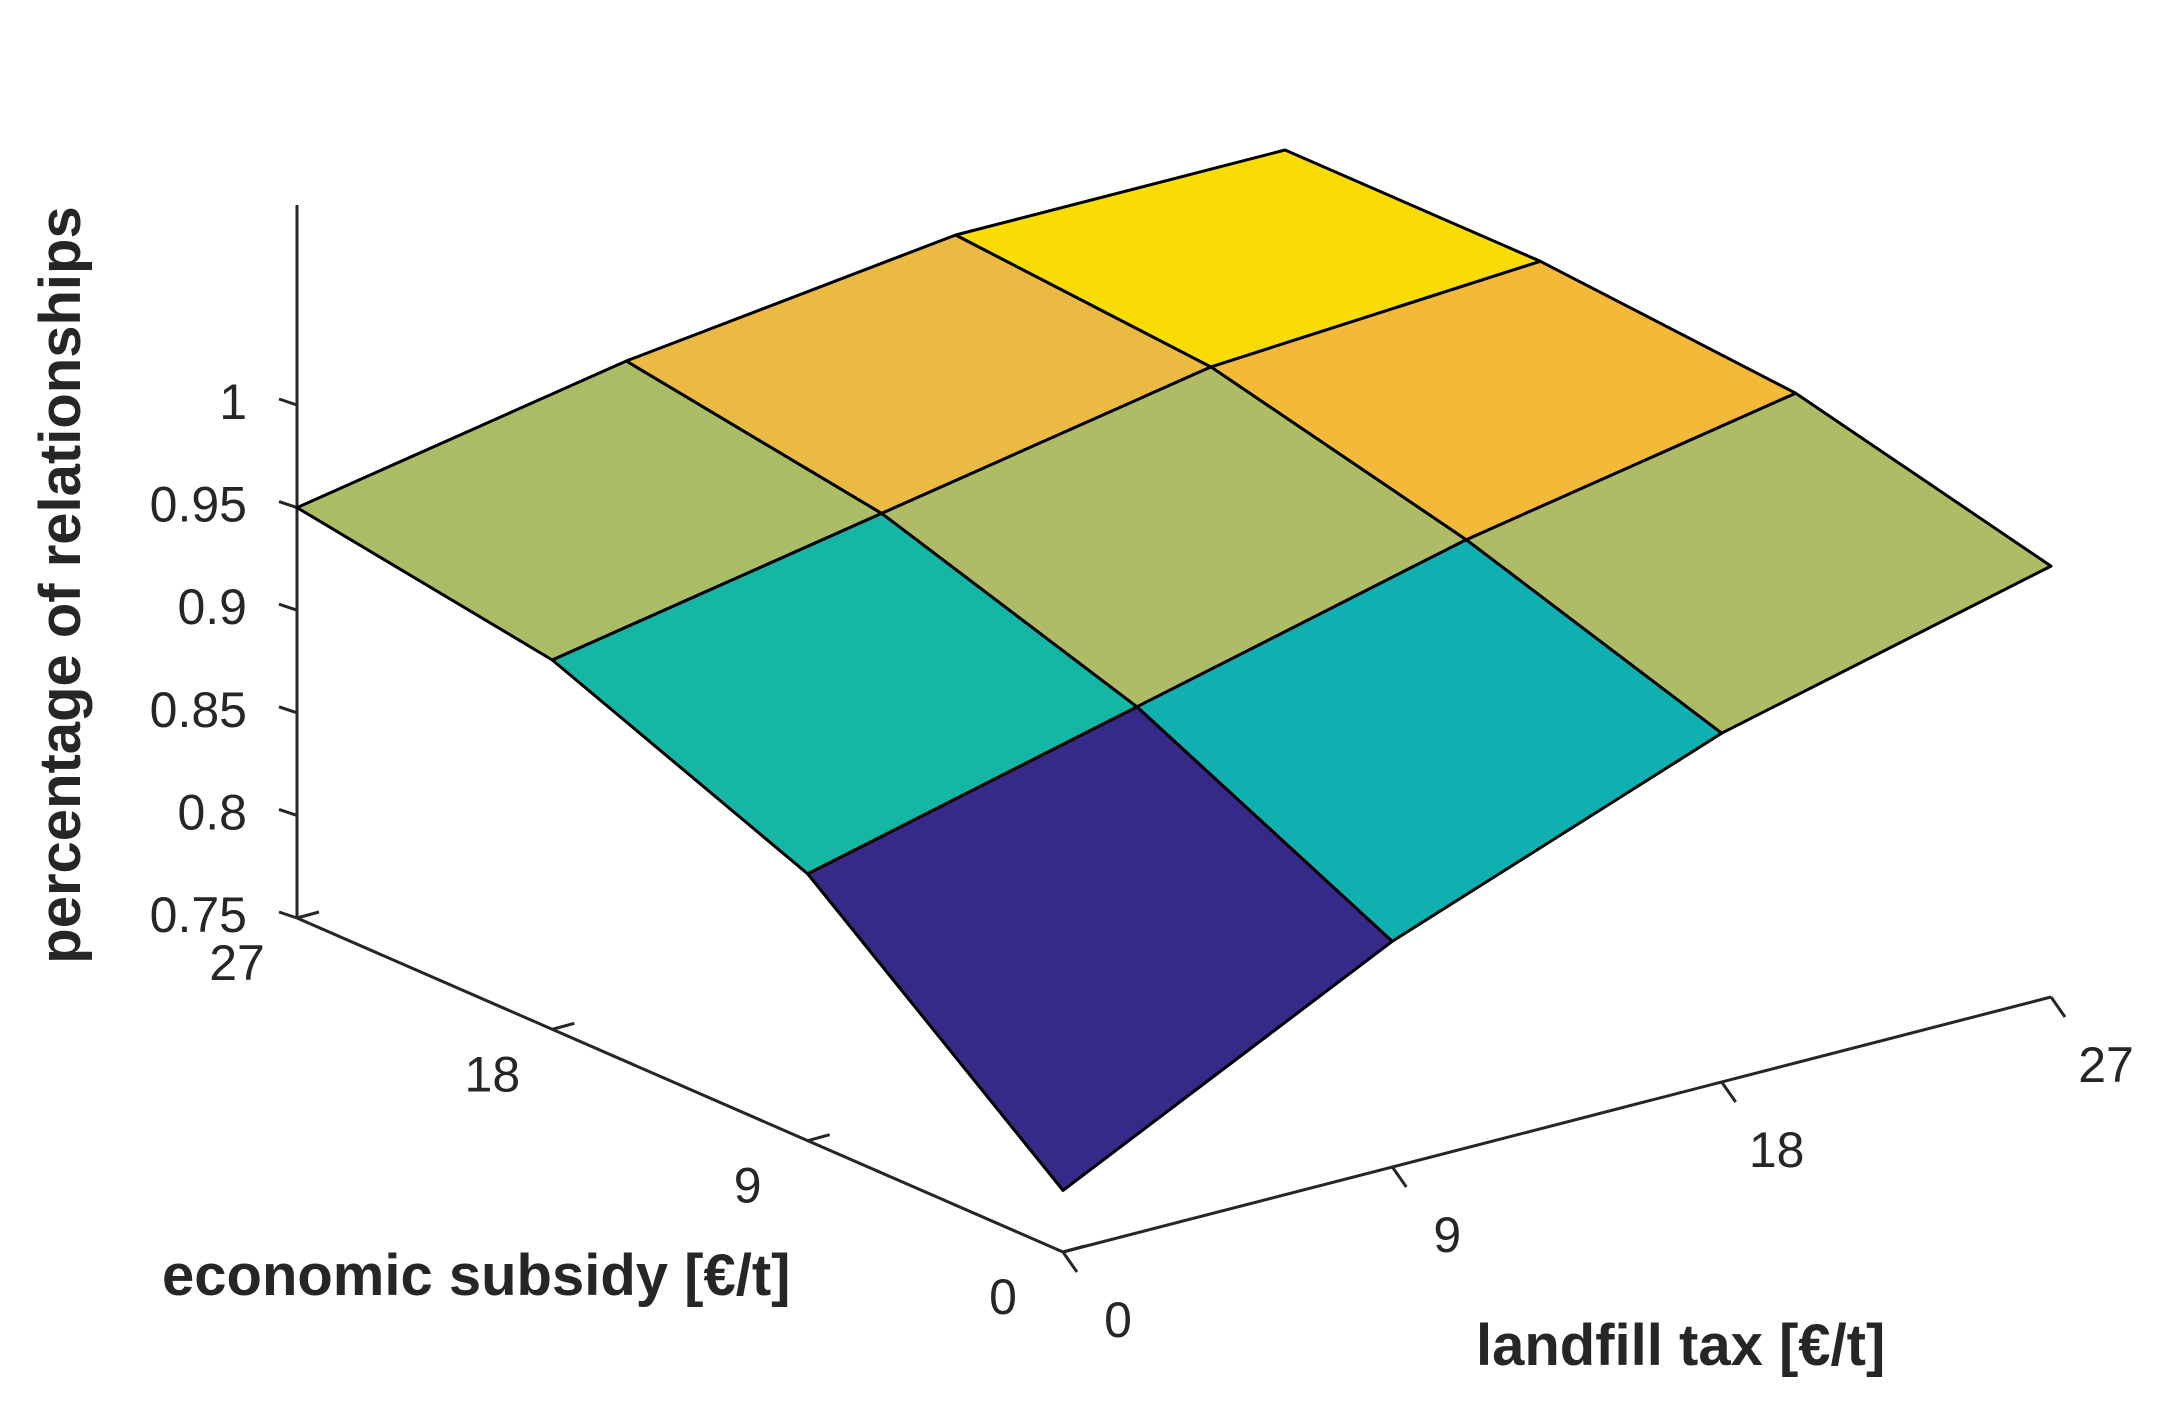  I want to click on surface-cell, so click(1758, 563).